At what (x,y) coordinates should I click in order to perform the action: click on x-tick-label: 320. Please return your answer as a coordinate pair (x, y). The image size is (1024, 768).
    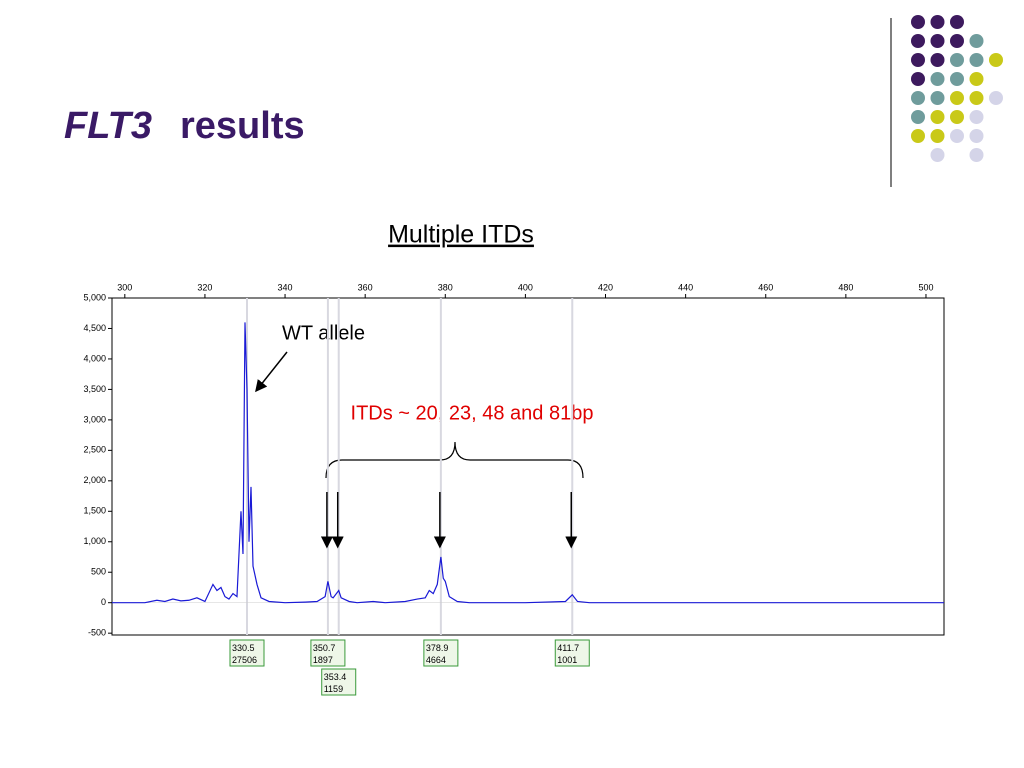
    Looking at the image, I should click on (204, 287).